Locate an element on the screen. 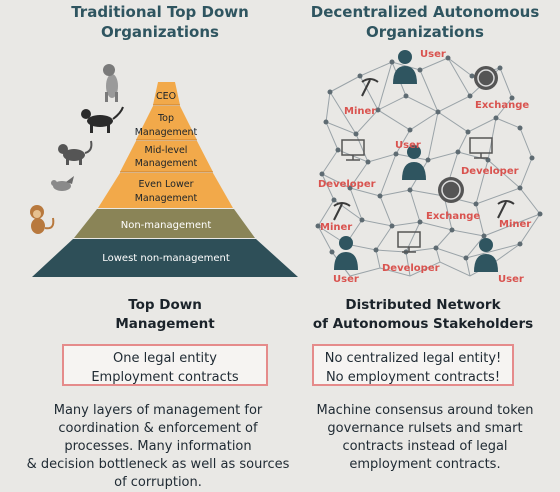  pyramid-layer-ceo is located at coordinates (166, 93).